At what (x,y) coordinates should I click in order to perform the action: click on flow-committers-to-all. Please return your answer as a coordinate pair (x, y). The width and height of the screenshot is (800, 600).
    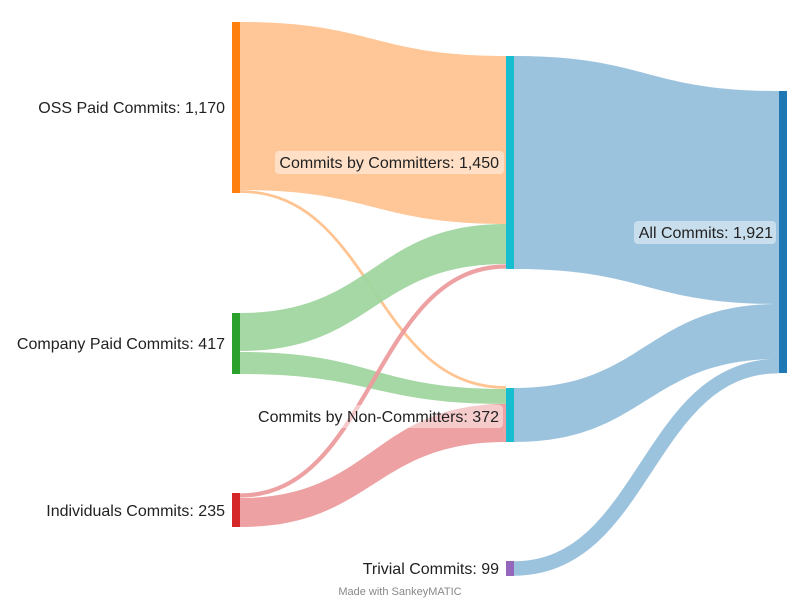
    Looking at the image, I should click on (646, 180).